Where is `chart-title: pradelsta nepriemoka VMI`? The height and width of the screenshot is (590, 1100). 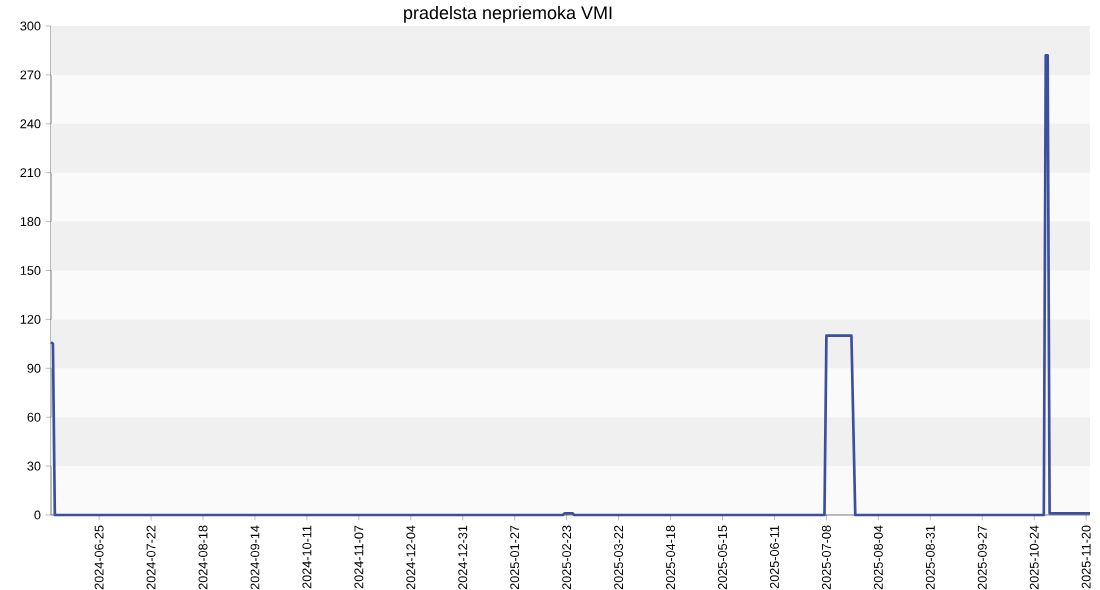 chart-title: pradelsta nepriemoka VMI is located at coordinates (508, 14).